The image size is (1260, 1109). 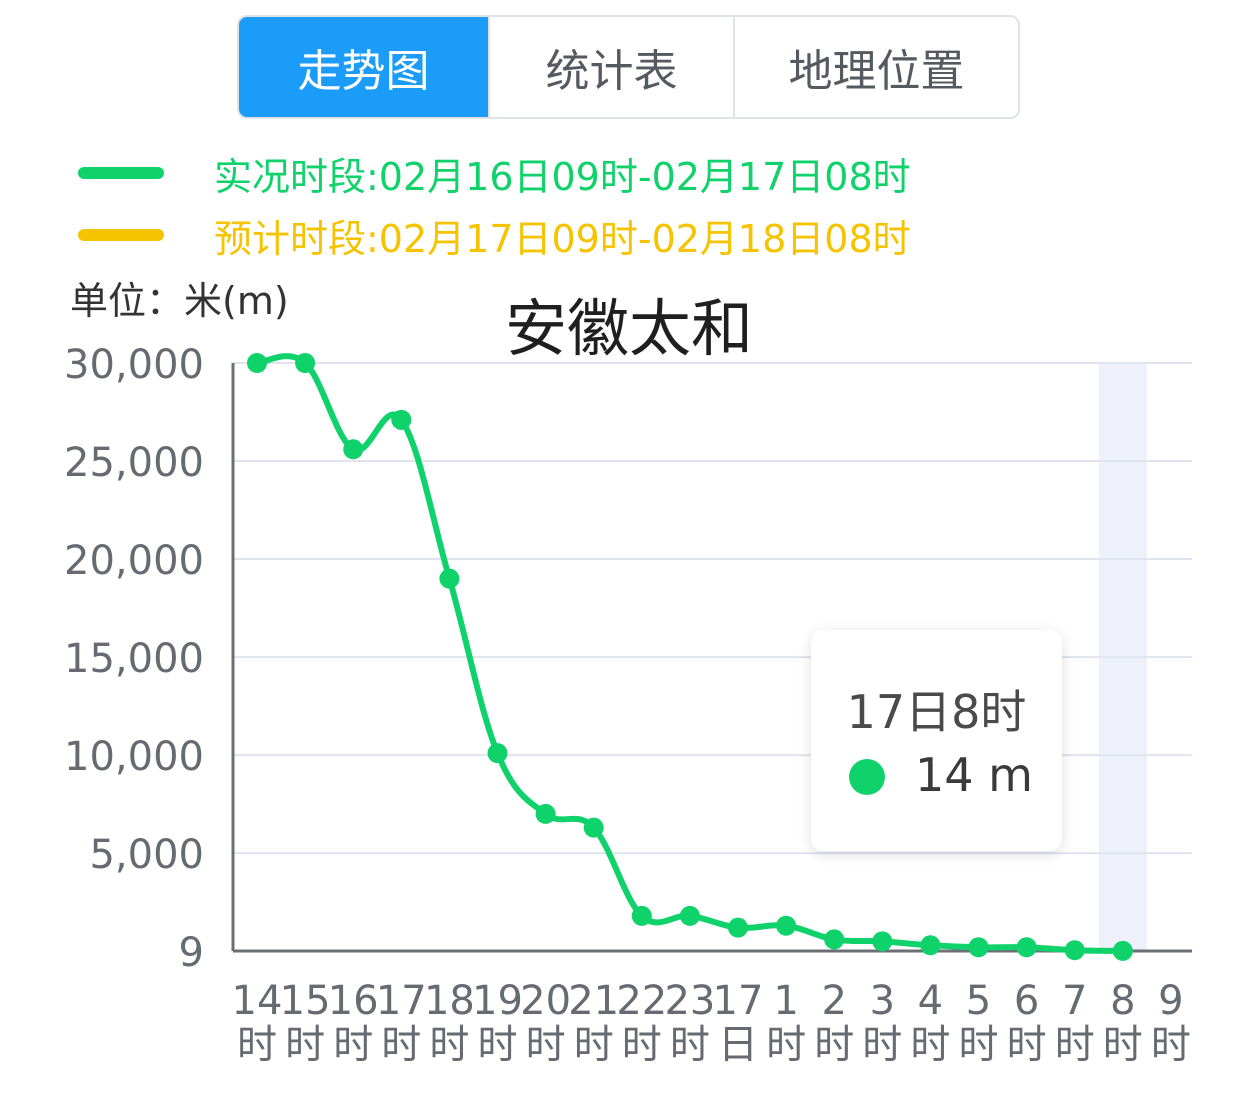 I want to click on y-tick-label: 30,000, so click(x=134, y=365).